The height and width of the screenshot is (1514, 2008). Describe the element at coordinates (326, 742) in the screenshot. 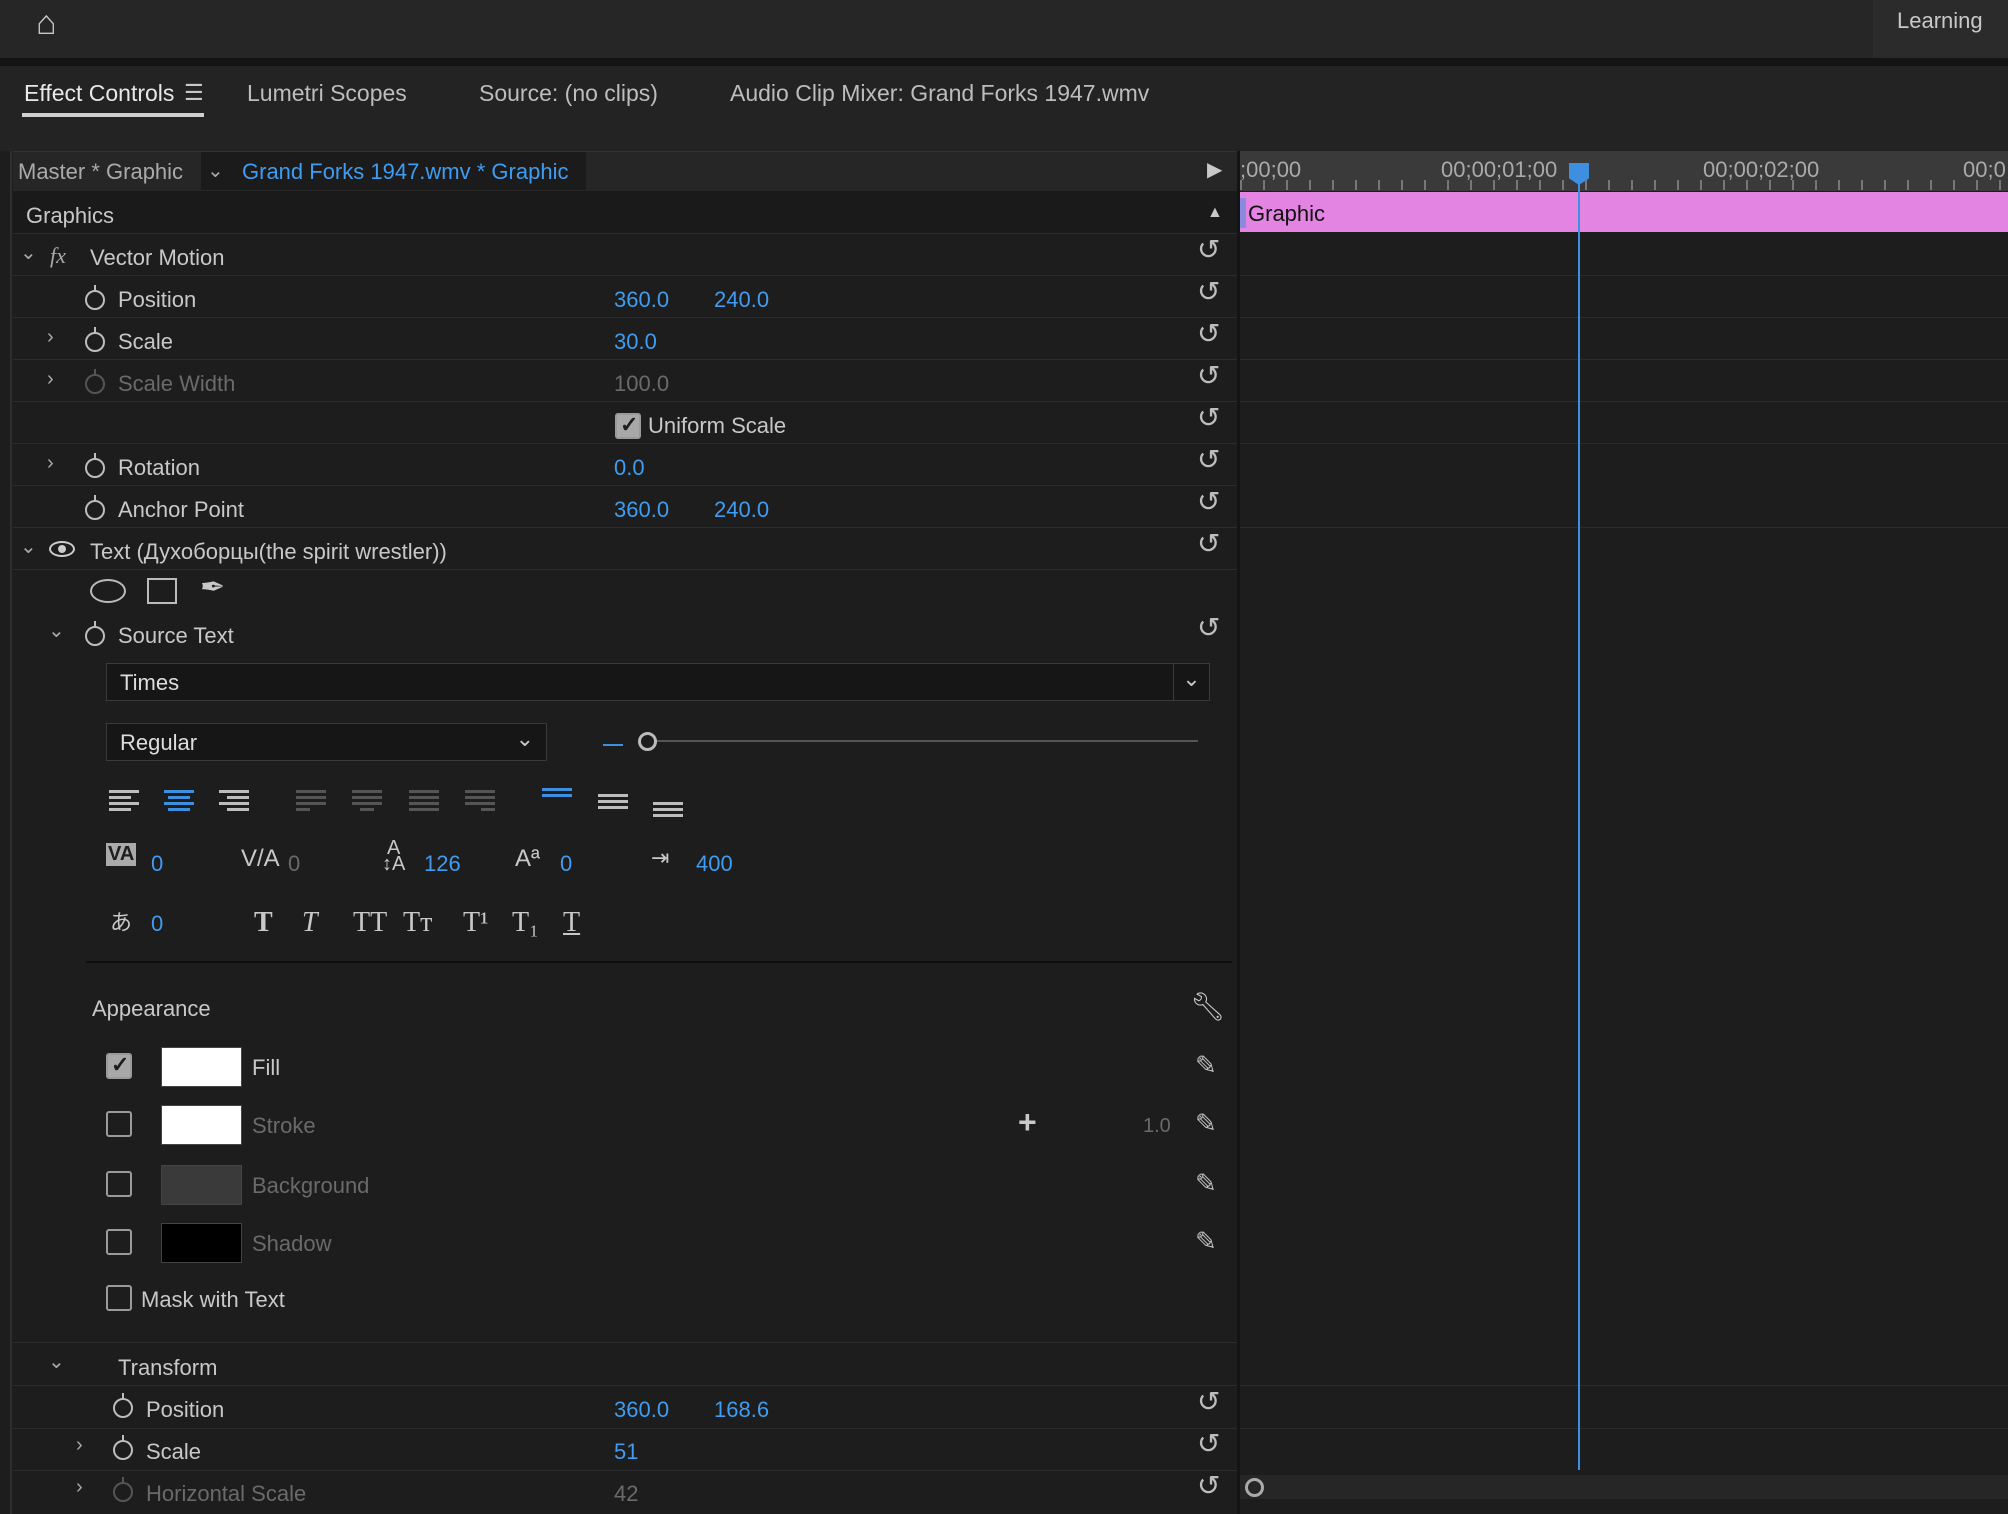

I see `font-style-dropdown: Regular ⌄` at that location.